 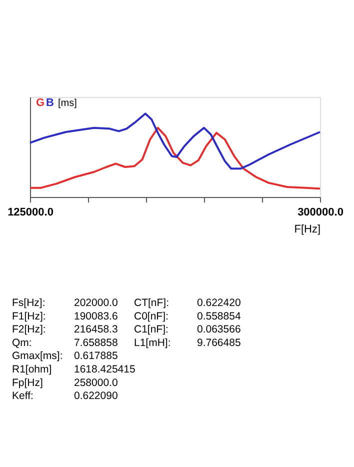 What do you see at coordinates (96, 342) in the screenshot?
I see `text: 7.658858` at bounding box center [96, 342].